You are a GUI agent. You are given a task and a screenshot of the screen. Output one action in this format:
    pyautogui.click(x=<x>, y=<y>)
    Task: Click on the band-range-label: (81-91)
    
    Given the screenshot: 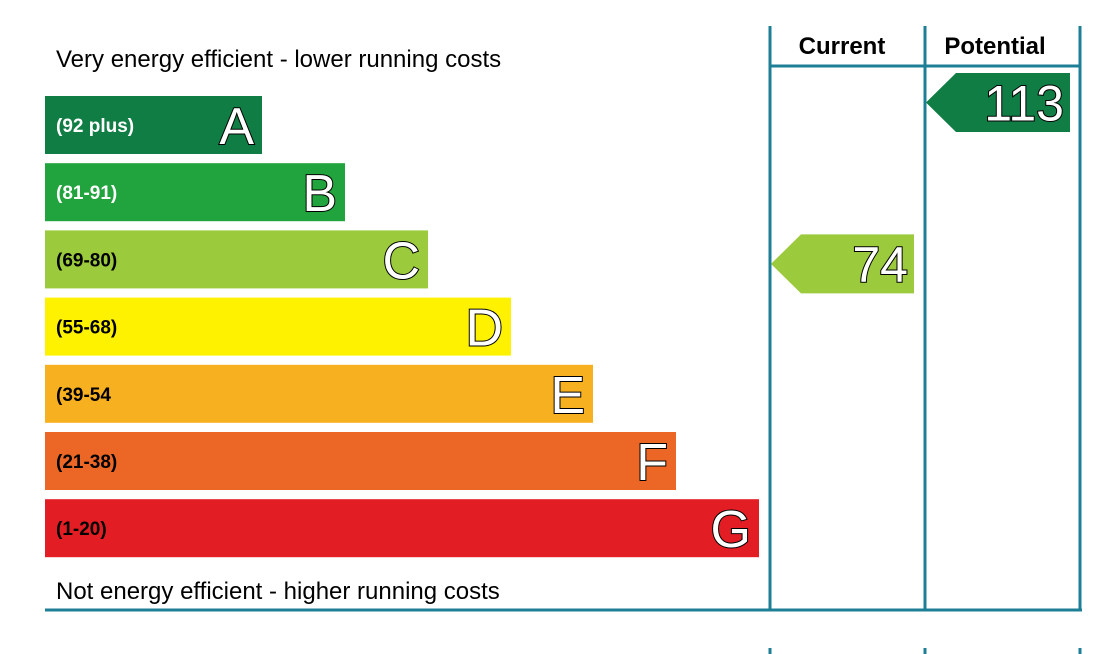 What is the action you would take?
    pyautogui.click(x=86, y=193)
    